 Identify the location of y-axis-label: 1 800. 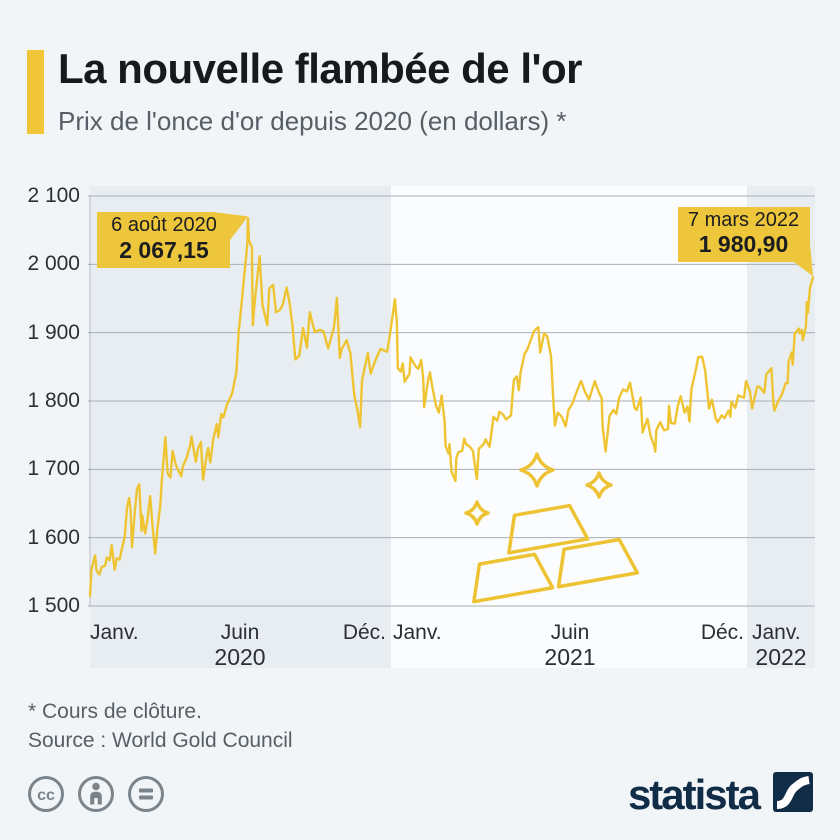
(53, 400).